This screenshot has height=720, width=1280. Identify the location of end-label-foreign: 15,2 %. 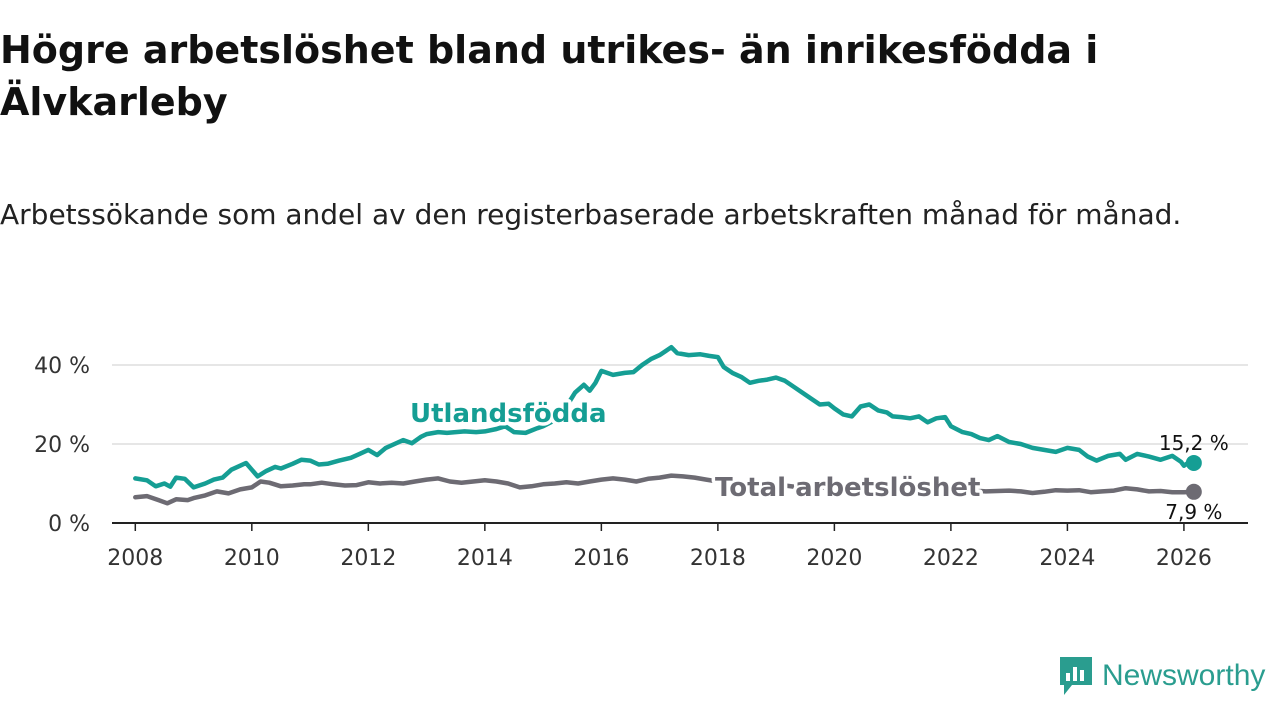
(1194, 443).